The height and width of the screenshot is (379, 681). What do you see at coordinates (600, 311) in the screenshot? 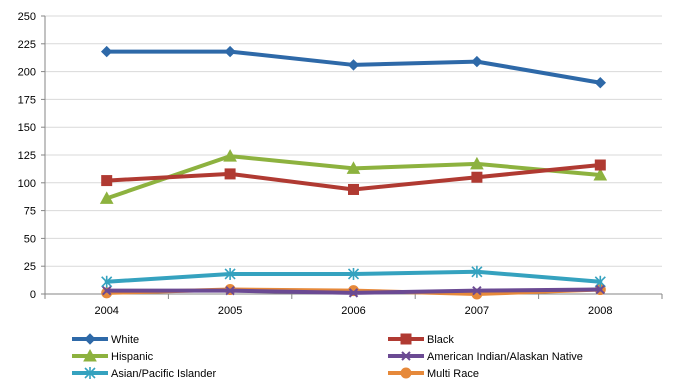
I see `x-tick-label: 2008` at bounding box center [600, 311].